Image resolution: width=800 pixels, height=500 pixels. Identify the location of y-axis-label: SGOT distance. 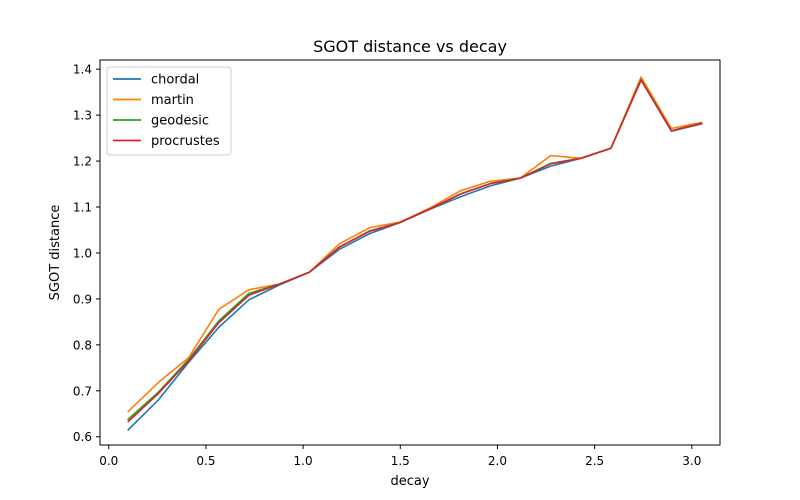
(55, 253).